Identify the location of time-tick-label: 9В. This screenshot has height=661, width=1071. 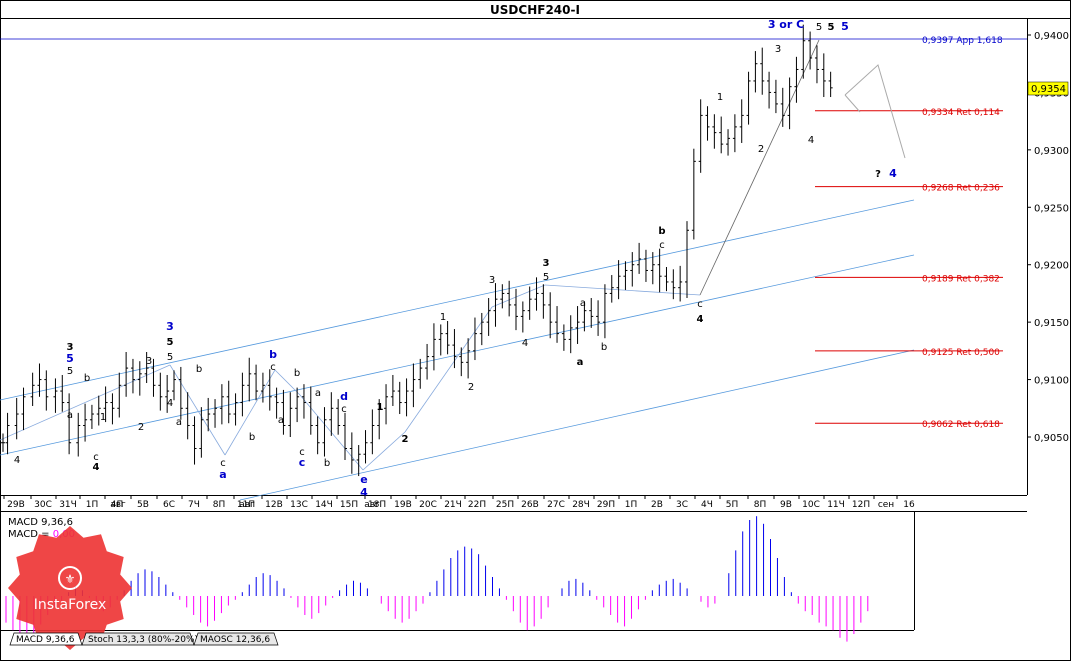
(786, 505).